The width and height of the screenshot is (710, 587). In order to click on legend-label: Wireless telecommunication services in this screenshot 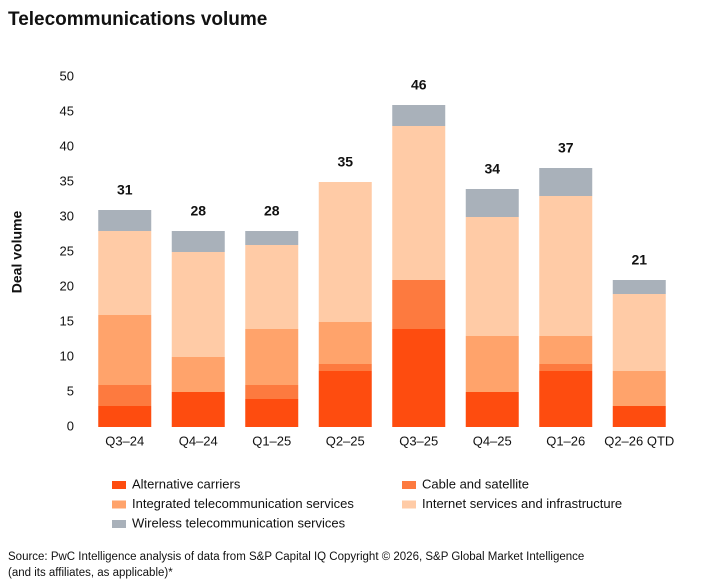, I will do `click(239, 522)`.